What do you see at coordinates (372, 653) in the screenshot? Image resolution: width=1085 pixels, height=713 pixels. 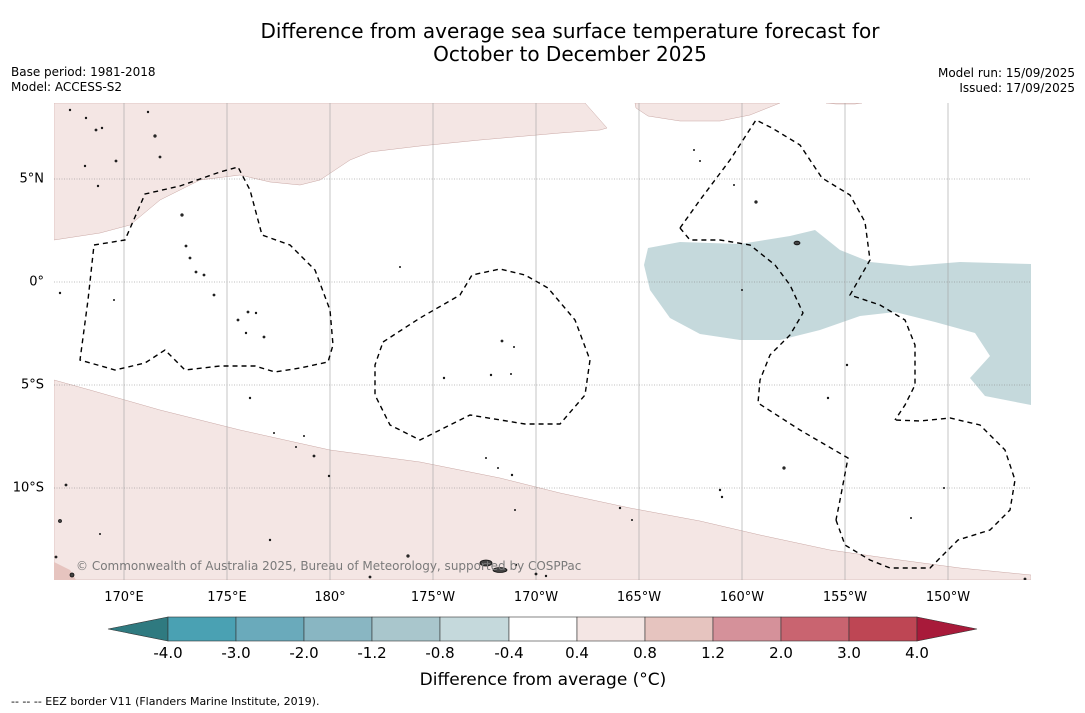 I see `colorbar-tick-label: -1.2` at bounding box center [372, 653].